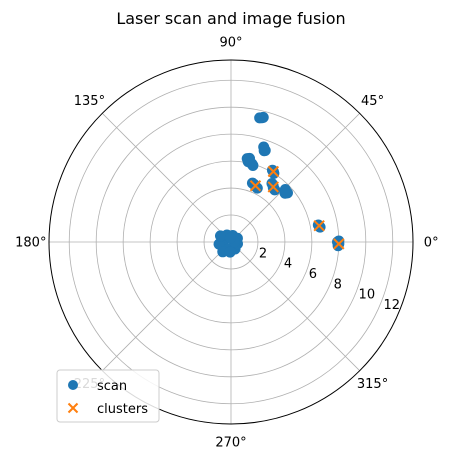 The width and height of the screenshot is (453, 464). What do you see at coordinates (372, 101) in the screenshot?
I see `theta-tick-label: 45°` at bounding box center [372, 101].